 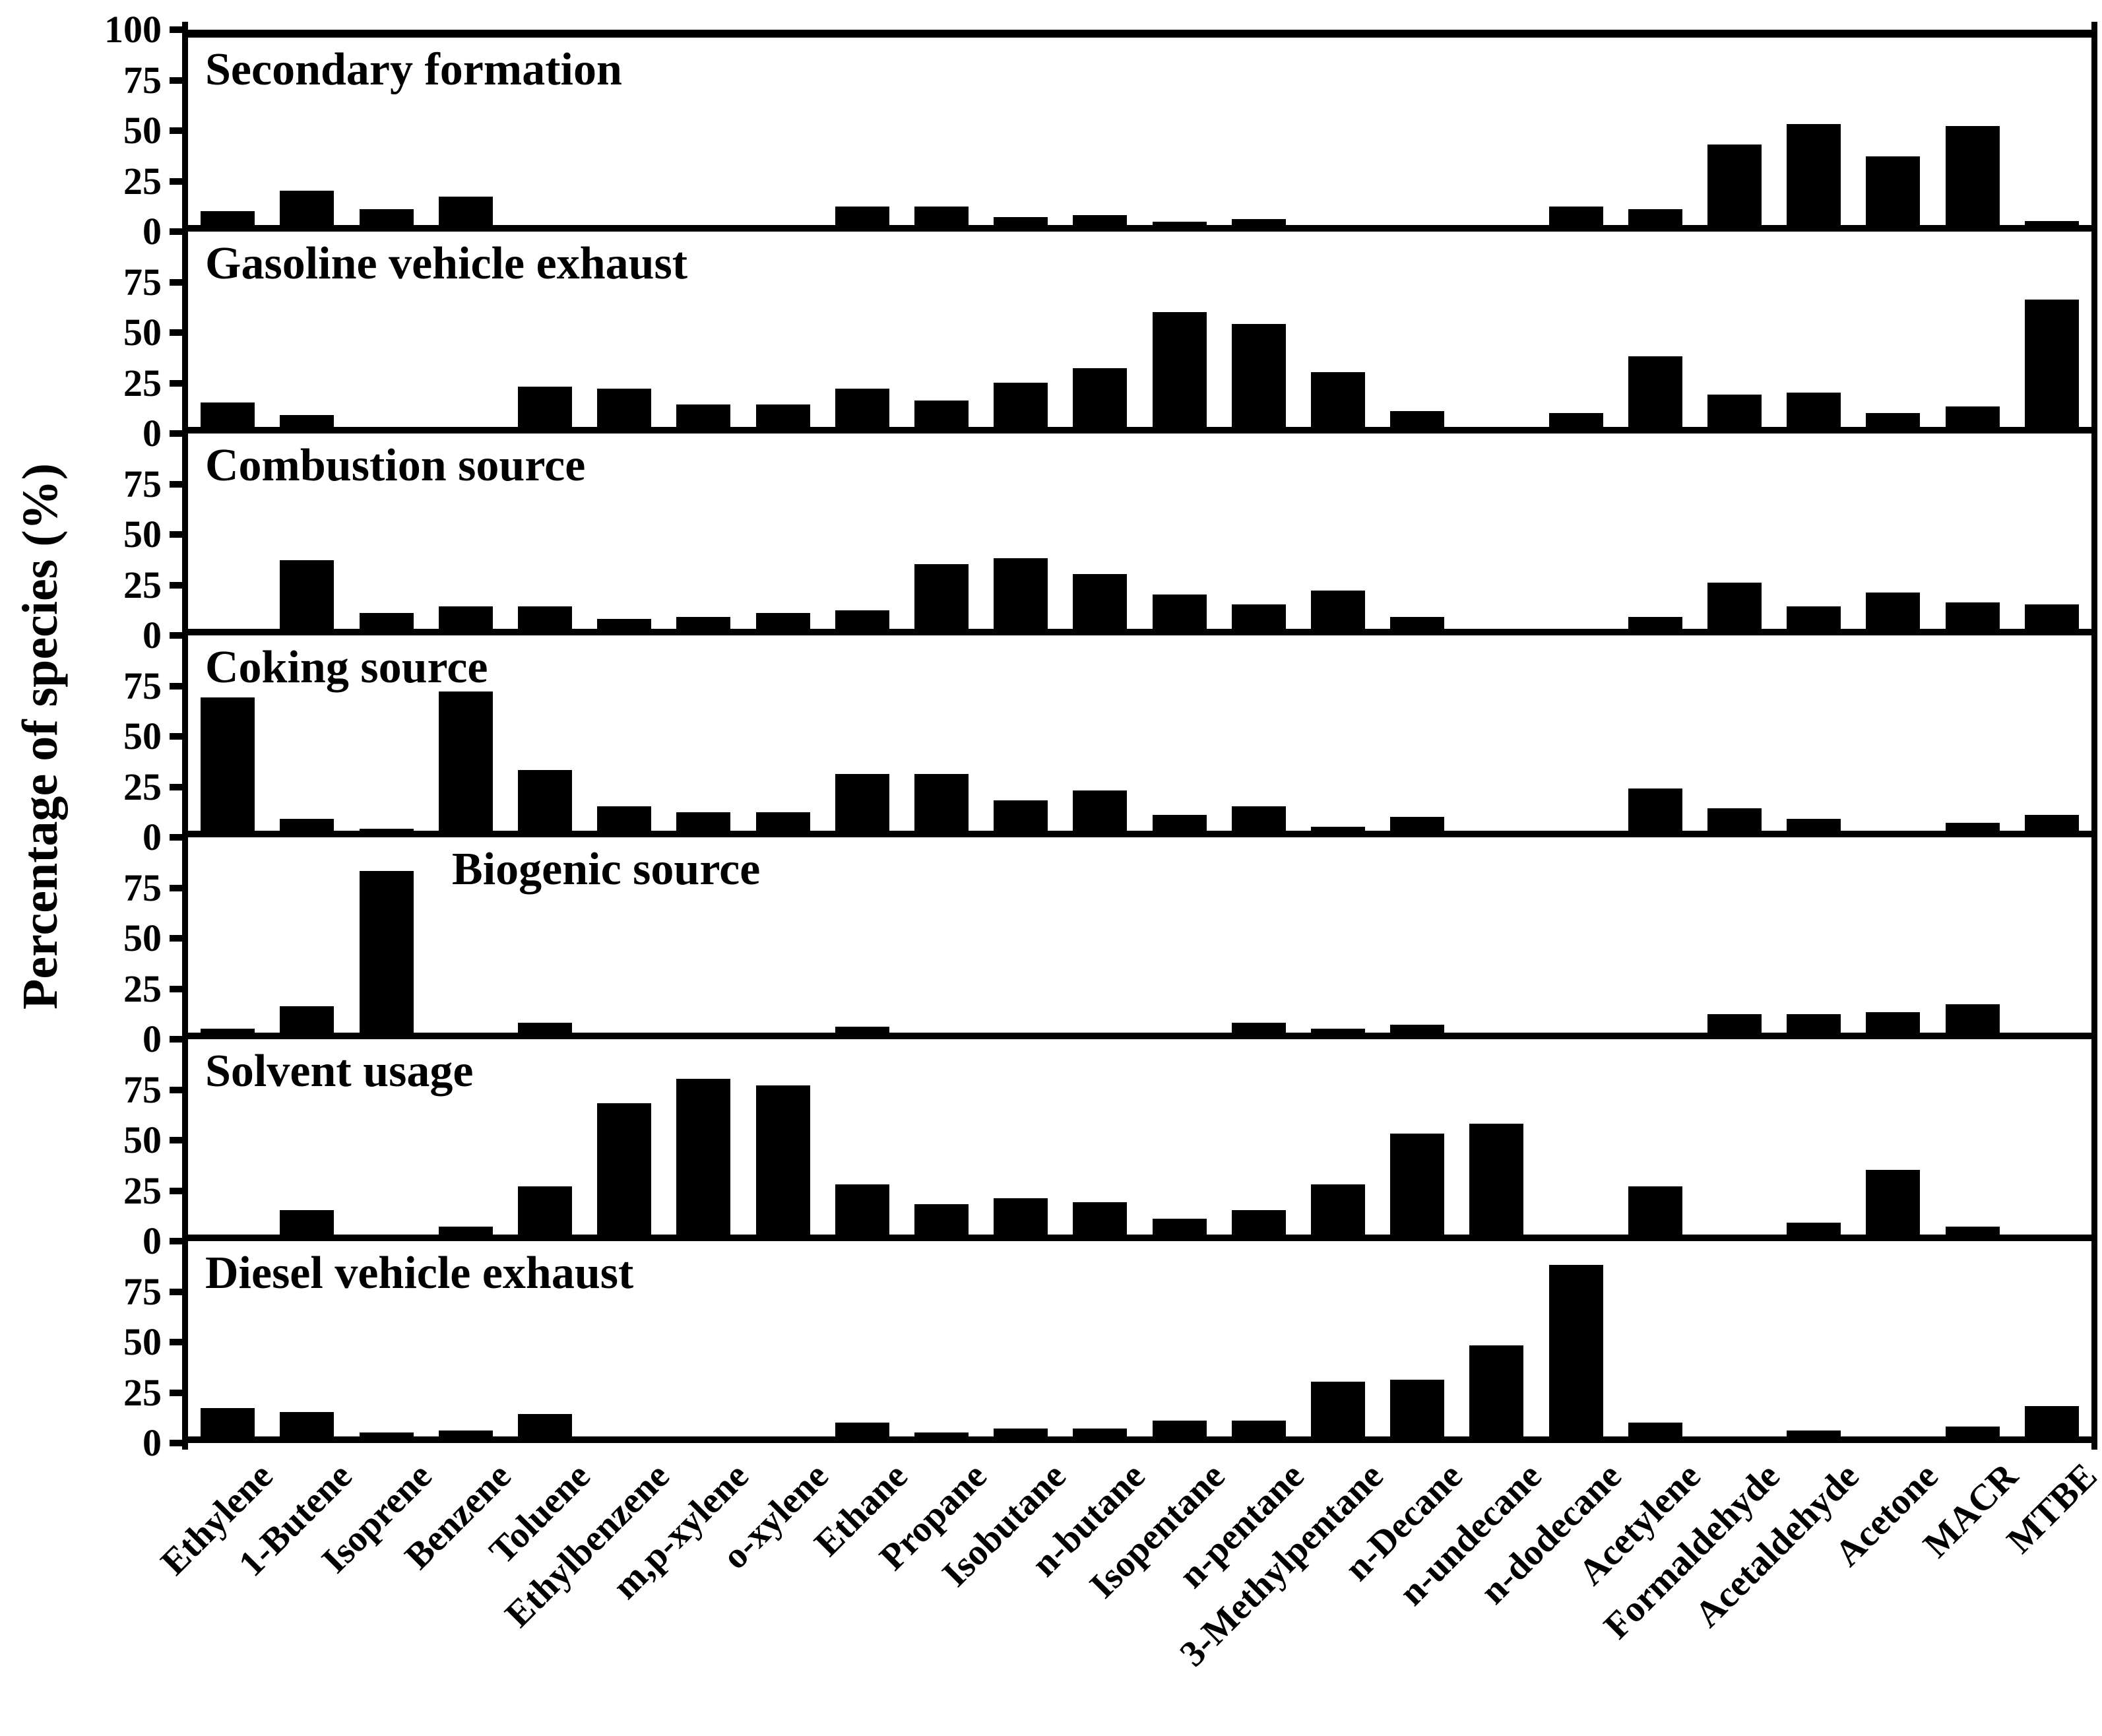 What do you see at coordinates (447, 263) in the screenshot?
I see `panel-title: Gasoline vehicle exhaust` at bounding box center [447, 263].